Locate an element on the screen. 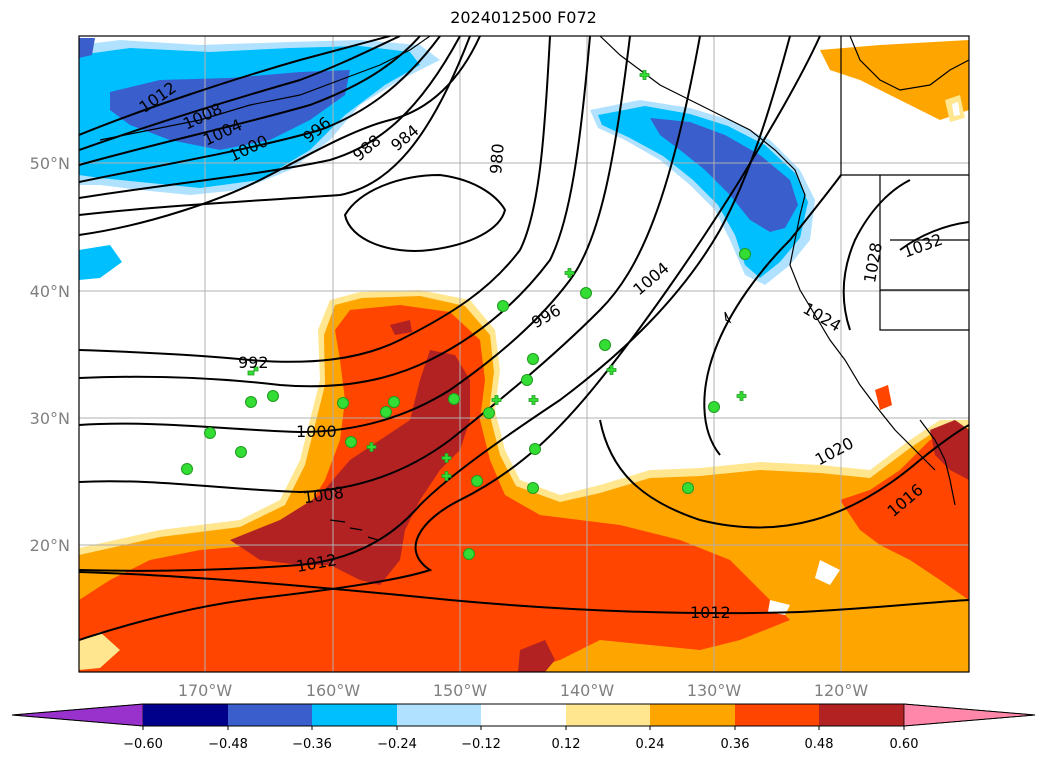 Image resolution: width=1047 pixels, height=765 pixels. colorbar-tick-label: −0.12 is located at coordinates (481, 744).